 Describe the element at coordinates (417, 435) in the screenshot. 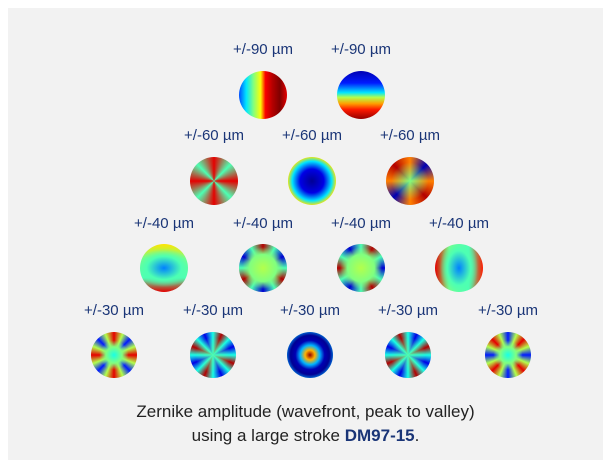

I see `caption-suffix: .` at that location.